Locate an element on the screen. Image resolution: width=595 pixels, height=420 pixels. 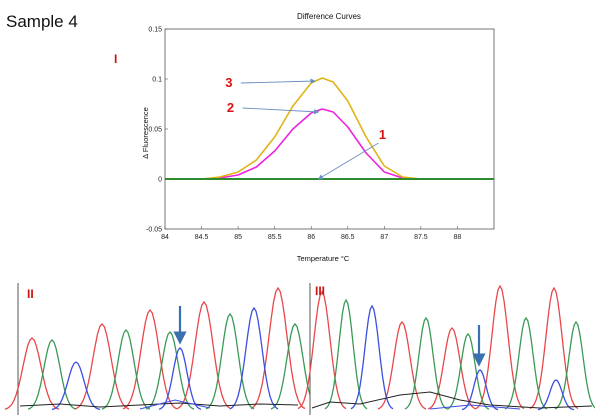
series-lines is located at coordinates (329, 128).